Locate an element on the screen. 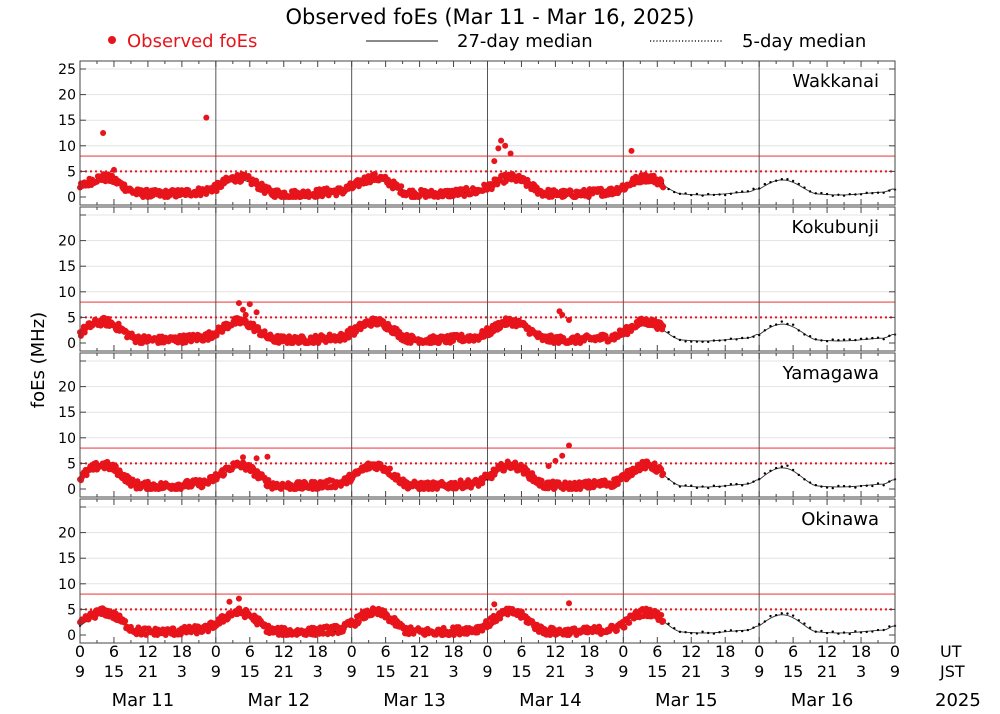  day-label: Mar 12 is located at coordinates (278, 700).